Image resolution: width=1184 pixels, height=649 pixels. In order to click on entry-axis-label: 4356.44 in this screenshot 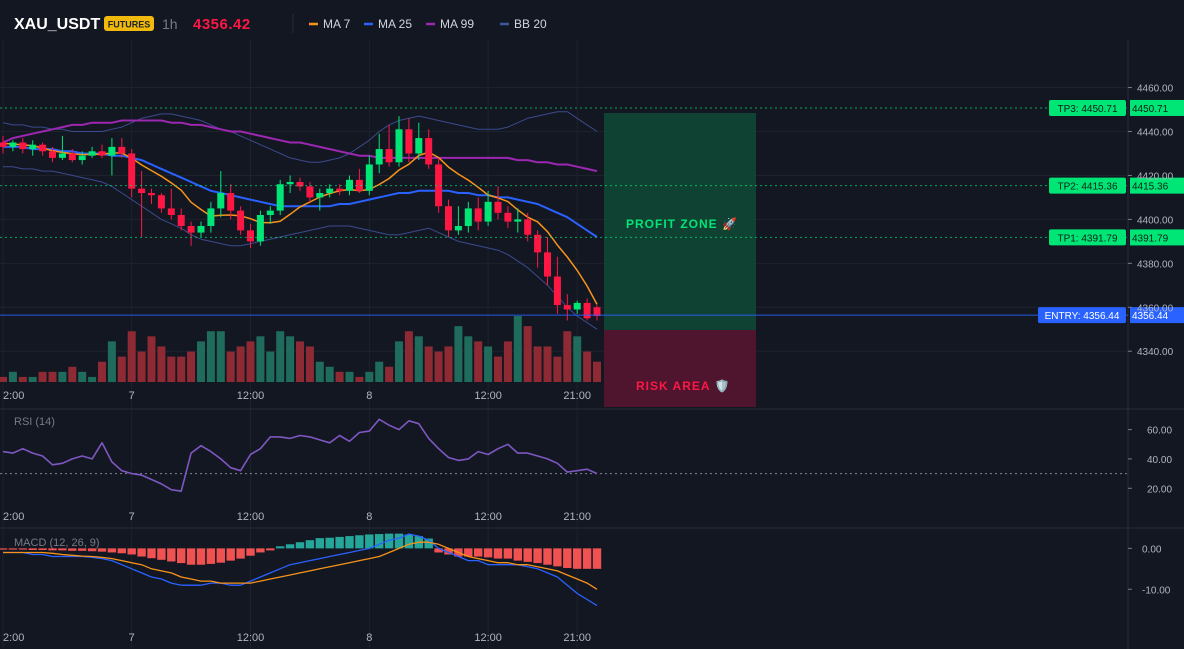, I will do `click(1150, 316)`.